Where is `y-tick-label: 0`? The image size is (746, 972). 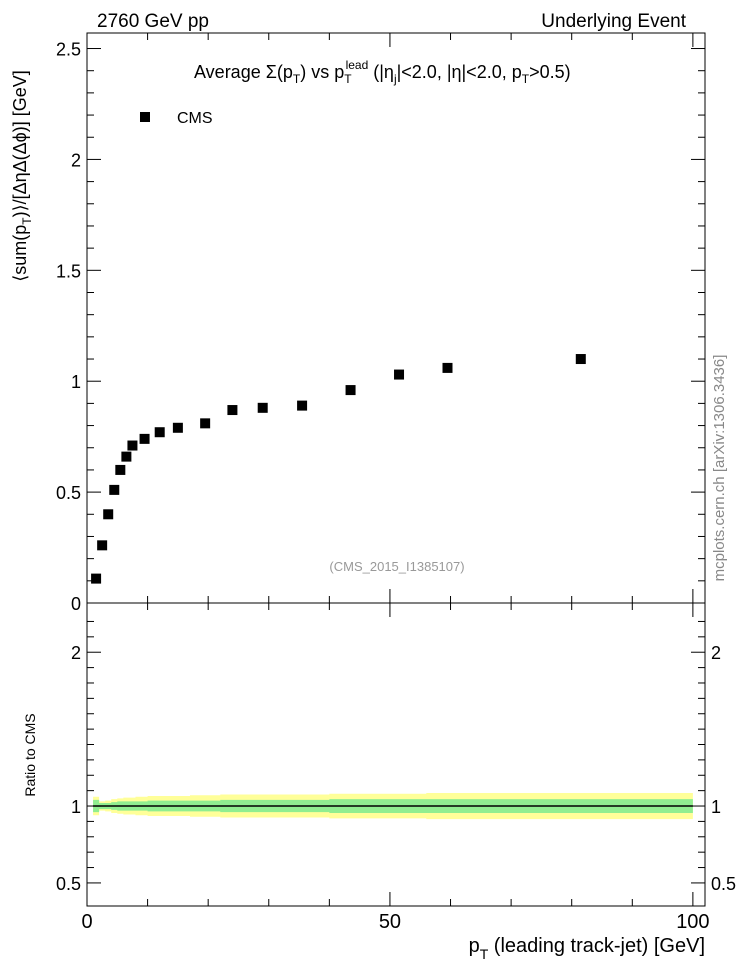
y-tick-label: 0 is located at coordinates (76, 604).